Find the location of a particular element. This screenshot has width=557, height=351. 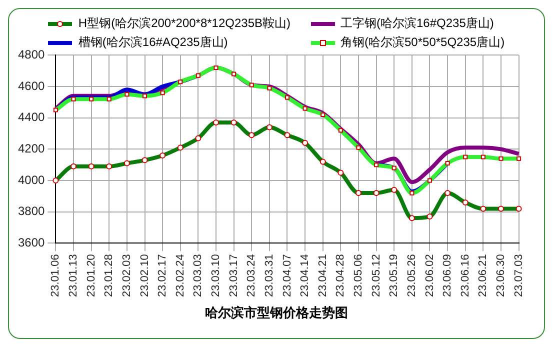

x-tick-label: 23.01.06 is located at coordinates (56, 276).